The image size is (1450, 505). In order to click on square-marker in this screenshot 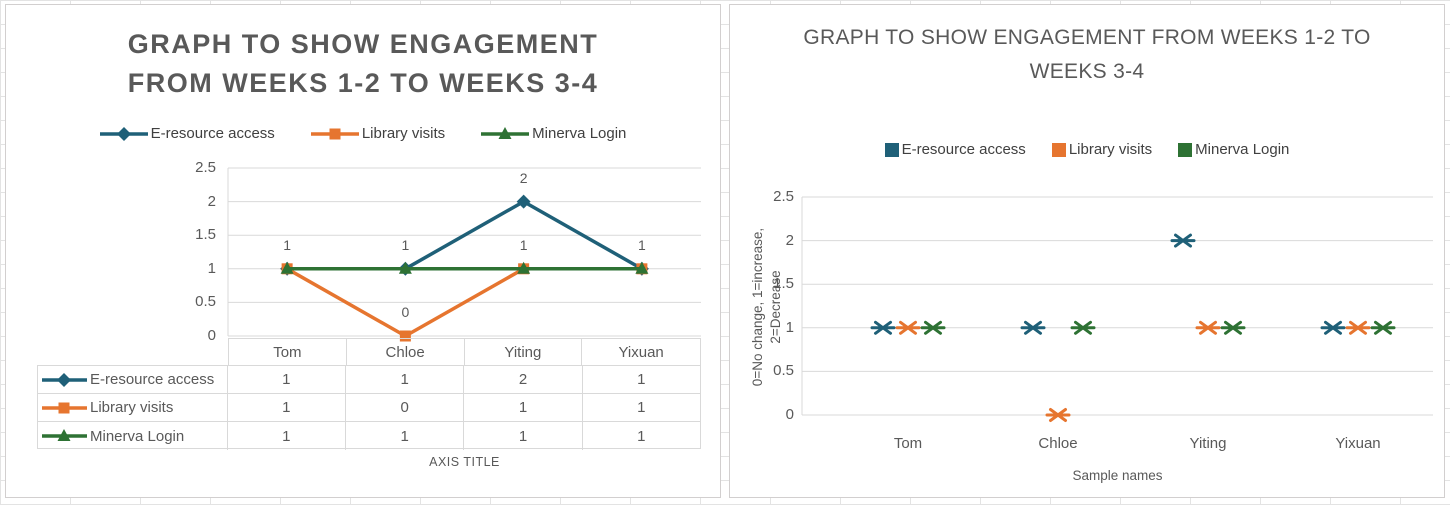, I will do `click(405, 336)`.